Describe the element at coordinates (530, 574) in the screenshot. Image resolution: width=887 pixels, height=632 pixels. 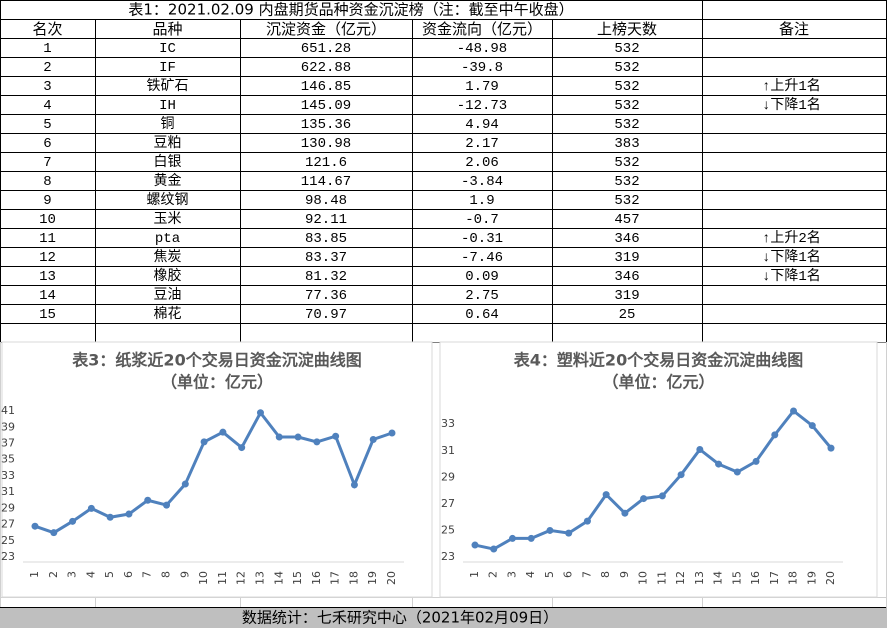
I see `x-tick-label: 4` at that location.